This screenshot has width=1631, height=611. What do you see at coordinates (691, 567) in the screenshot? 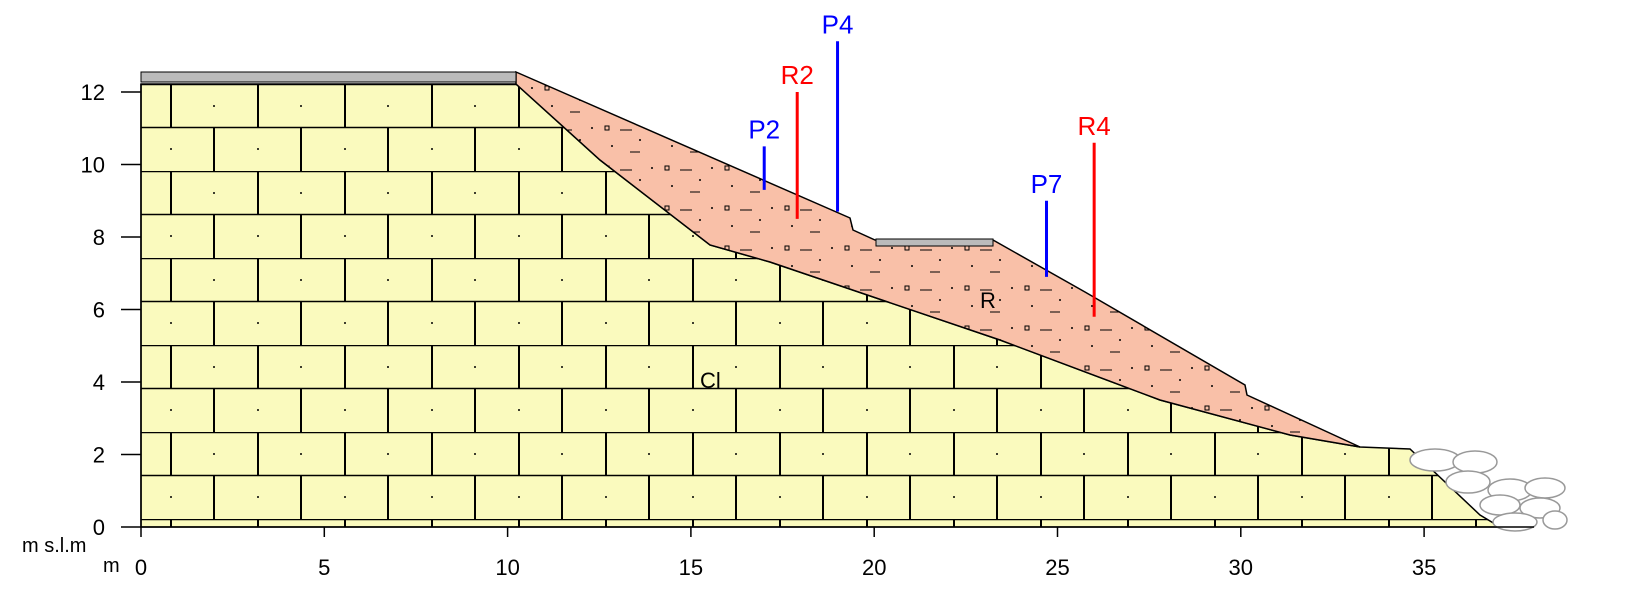
I see `x-tick-label: 15` at bounding box center [691, 567].